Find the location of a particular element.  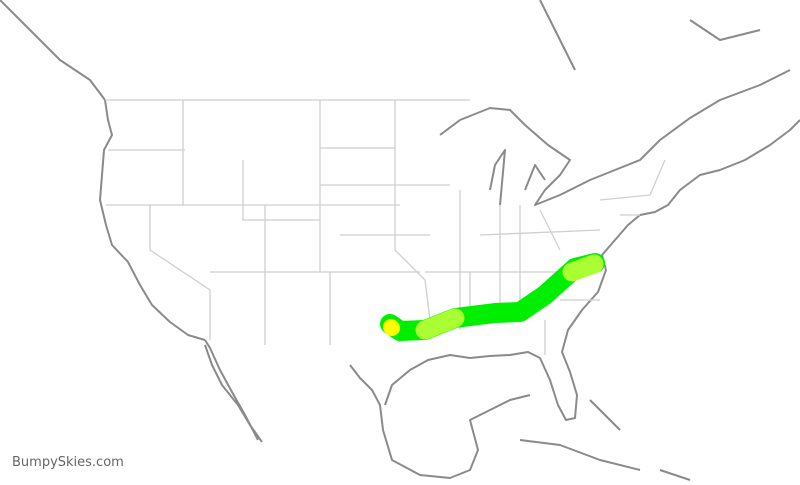

watermark: BumpySkies.com is located at coordinates (68, 462).